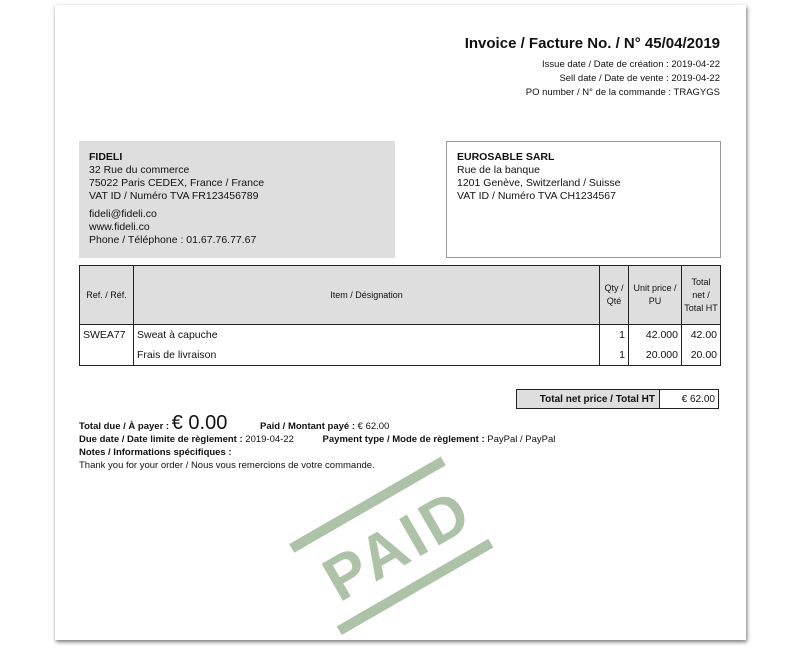 The width and height of the screenshot is (800, 657). I want to click on table-row: Frais de livraison 1 20.000 20.00, so click(400, 355).